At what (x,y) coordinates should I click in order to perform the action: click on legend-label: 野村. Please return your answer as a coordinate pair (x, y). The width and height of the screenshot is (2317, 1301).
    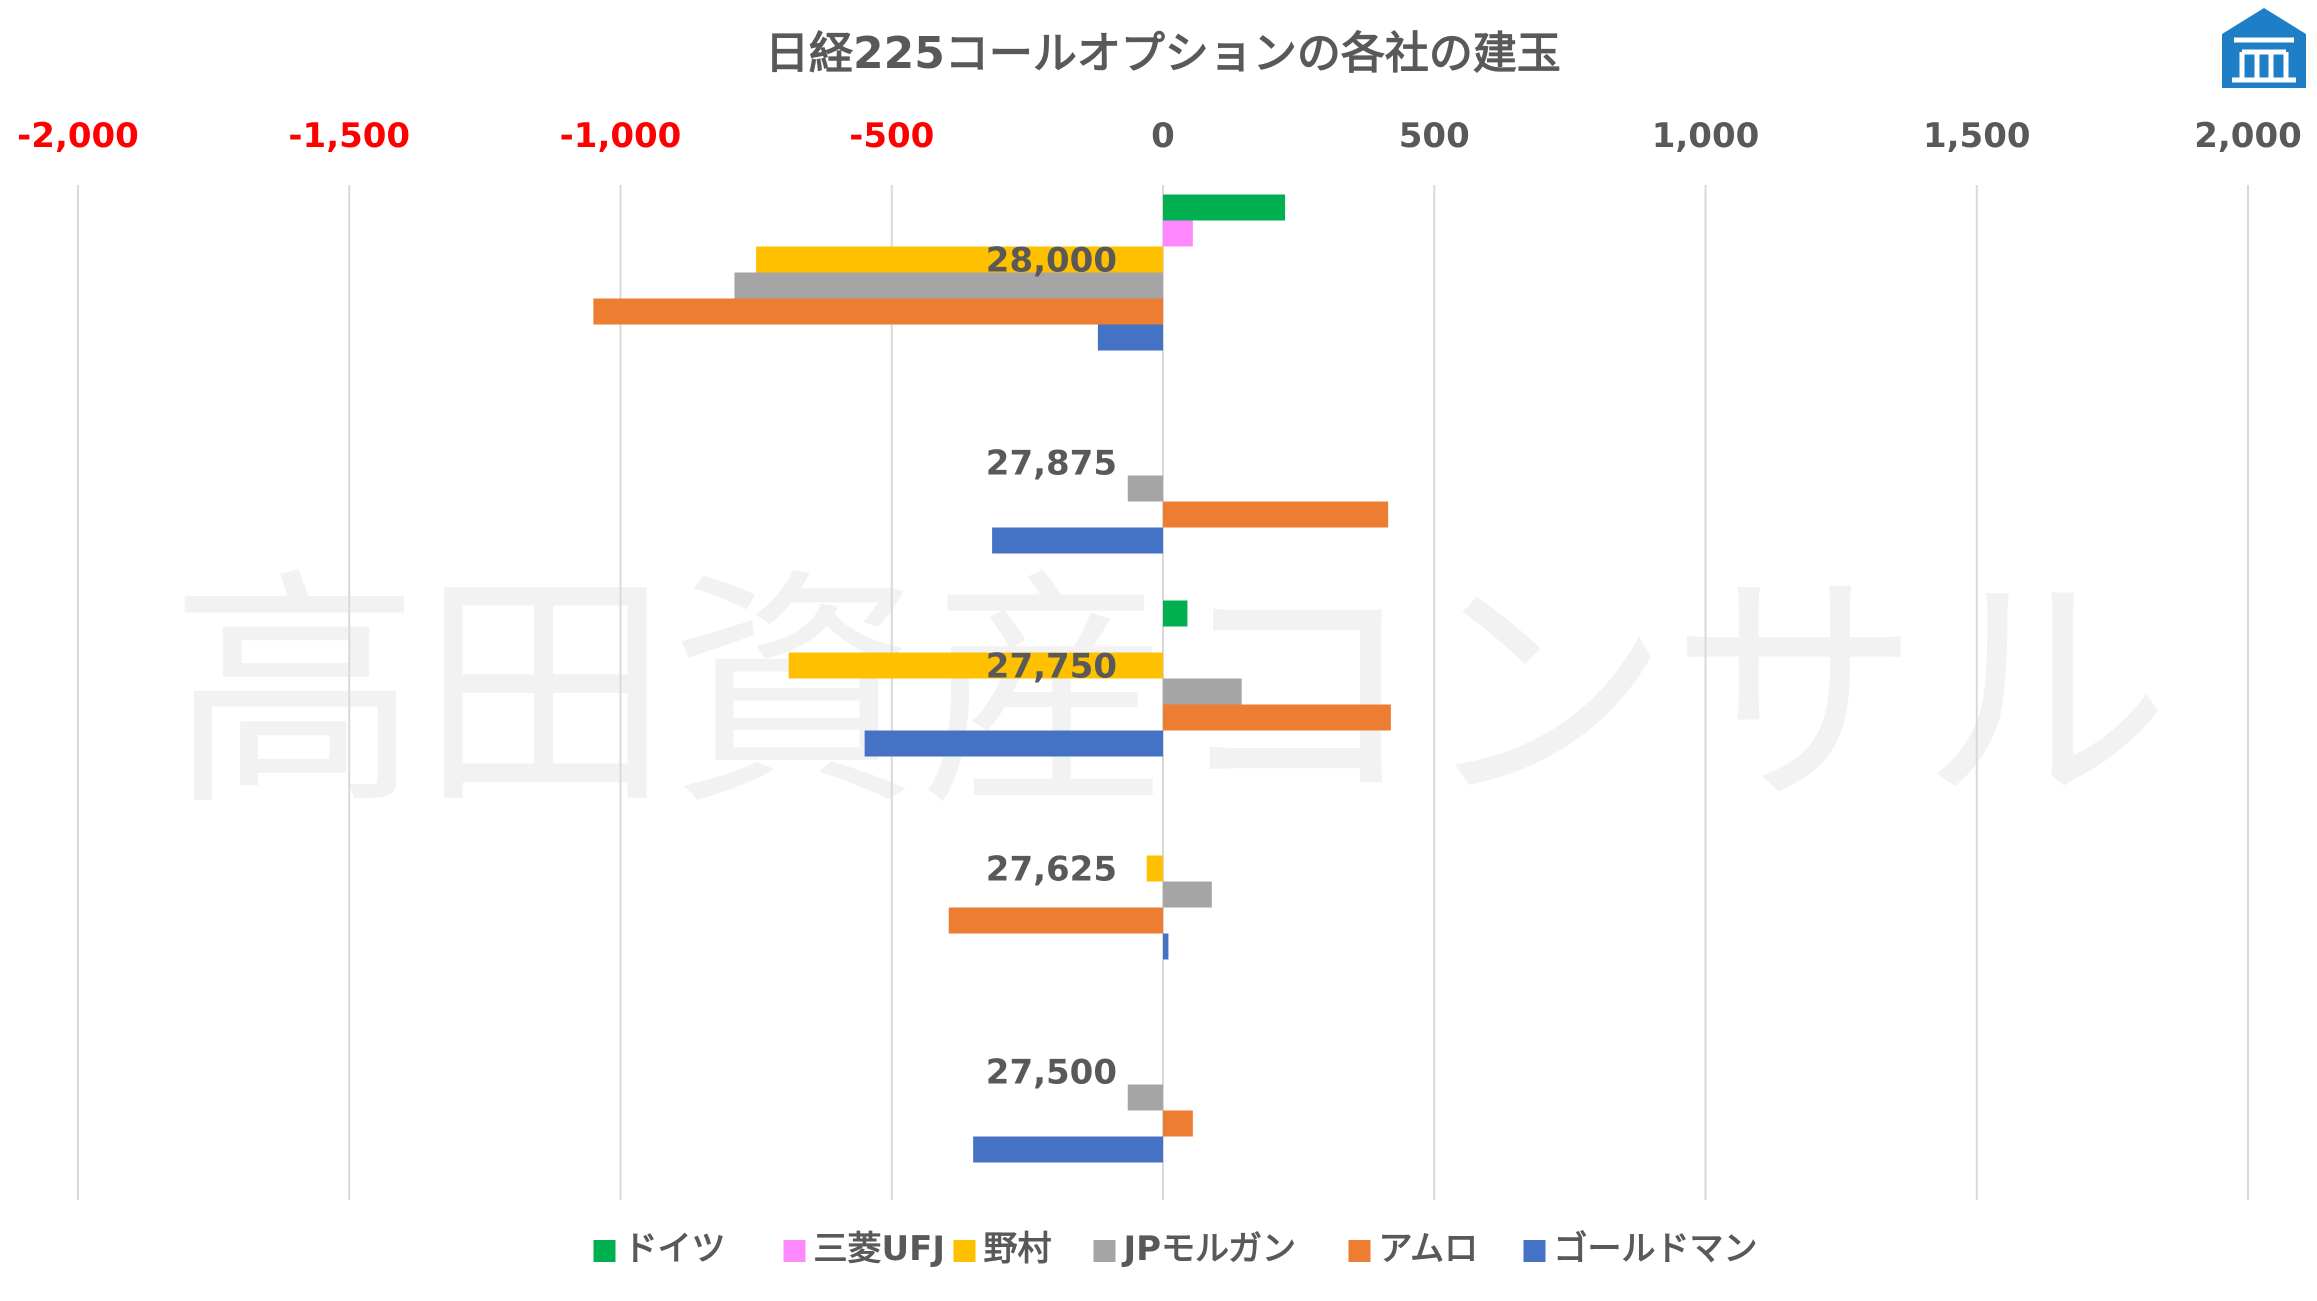
    Looking at the image, I should click on (1018, 1249).